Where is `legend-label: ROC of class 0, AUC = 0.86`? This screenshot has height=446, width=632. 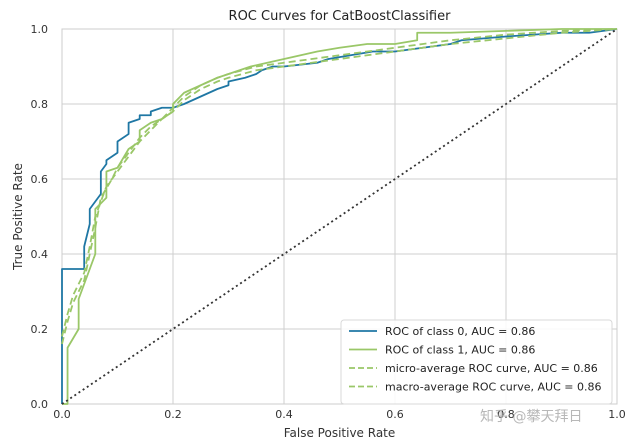 legend-label: ROC of class 0, AUC = 0.86 is located at coordinates (460, 331).